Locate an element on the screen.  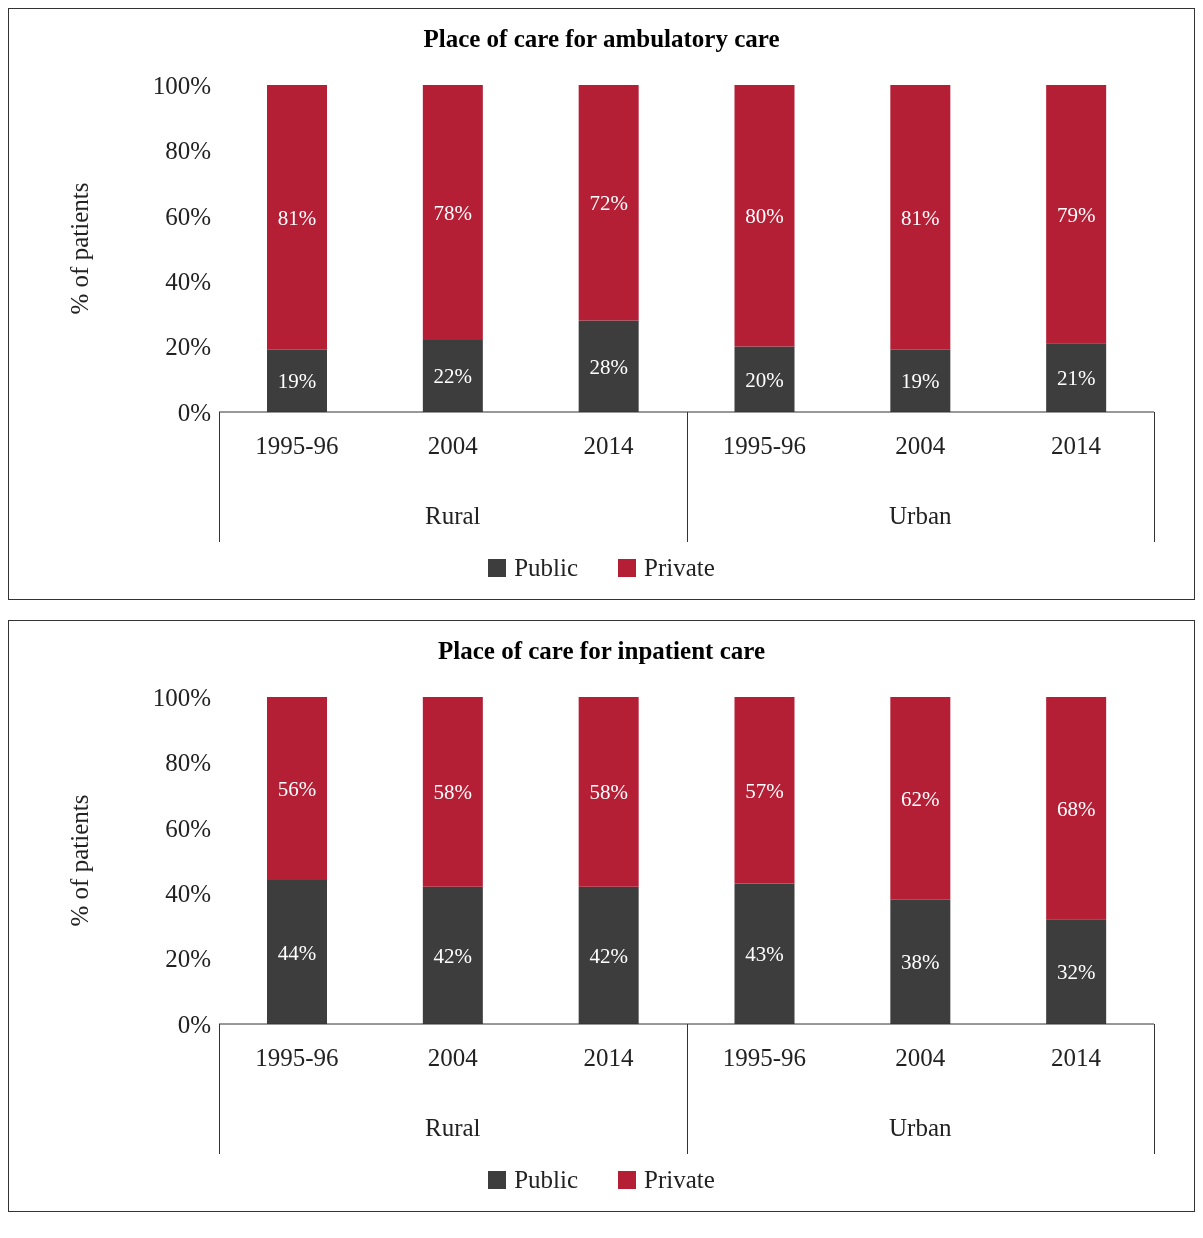
data-label: 80% is located at coordinates (764, 216).